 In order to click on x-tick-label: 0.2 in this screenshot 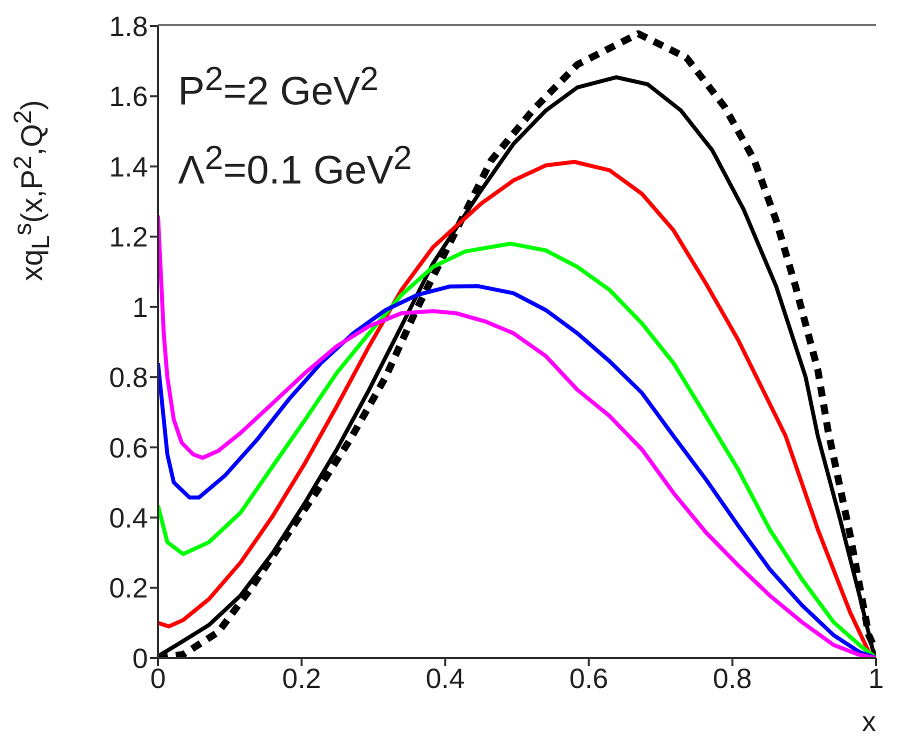, I will do `click(302, 678)`.